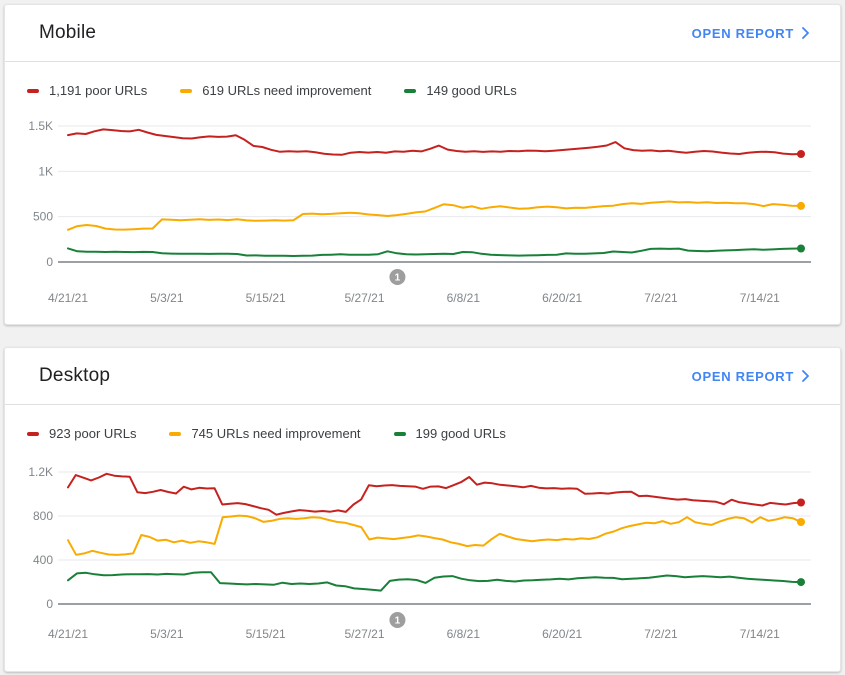 The width and height of the screenshot is (845, 675). Describe the element at coordinates (45, 171) in the screenshot. I see `y-axis-tick-label: 1K` at that location.